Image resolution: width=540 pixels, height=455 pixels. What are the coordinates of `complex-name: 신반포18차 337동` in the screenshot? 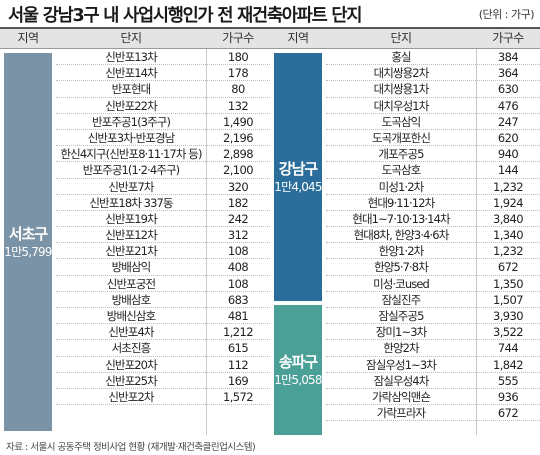 It's located at (131, 202).